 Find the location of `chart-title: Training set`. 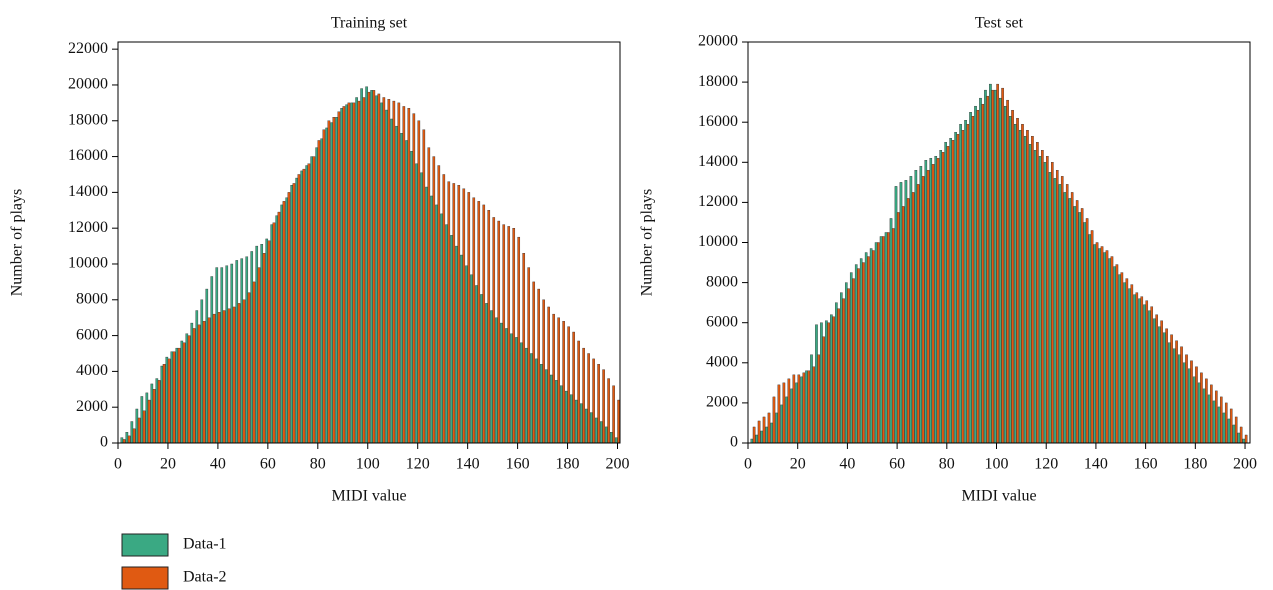

chart-title: Training set is located at coordinates (369, 23).